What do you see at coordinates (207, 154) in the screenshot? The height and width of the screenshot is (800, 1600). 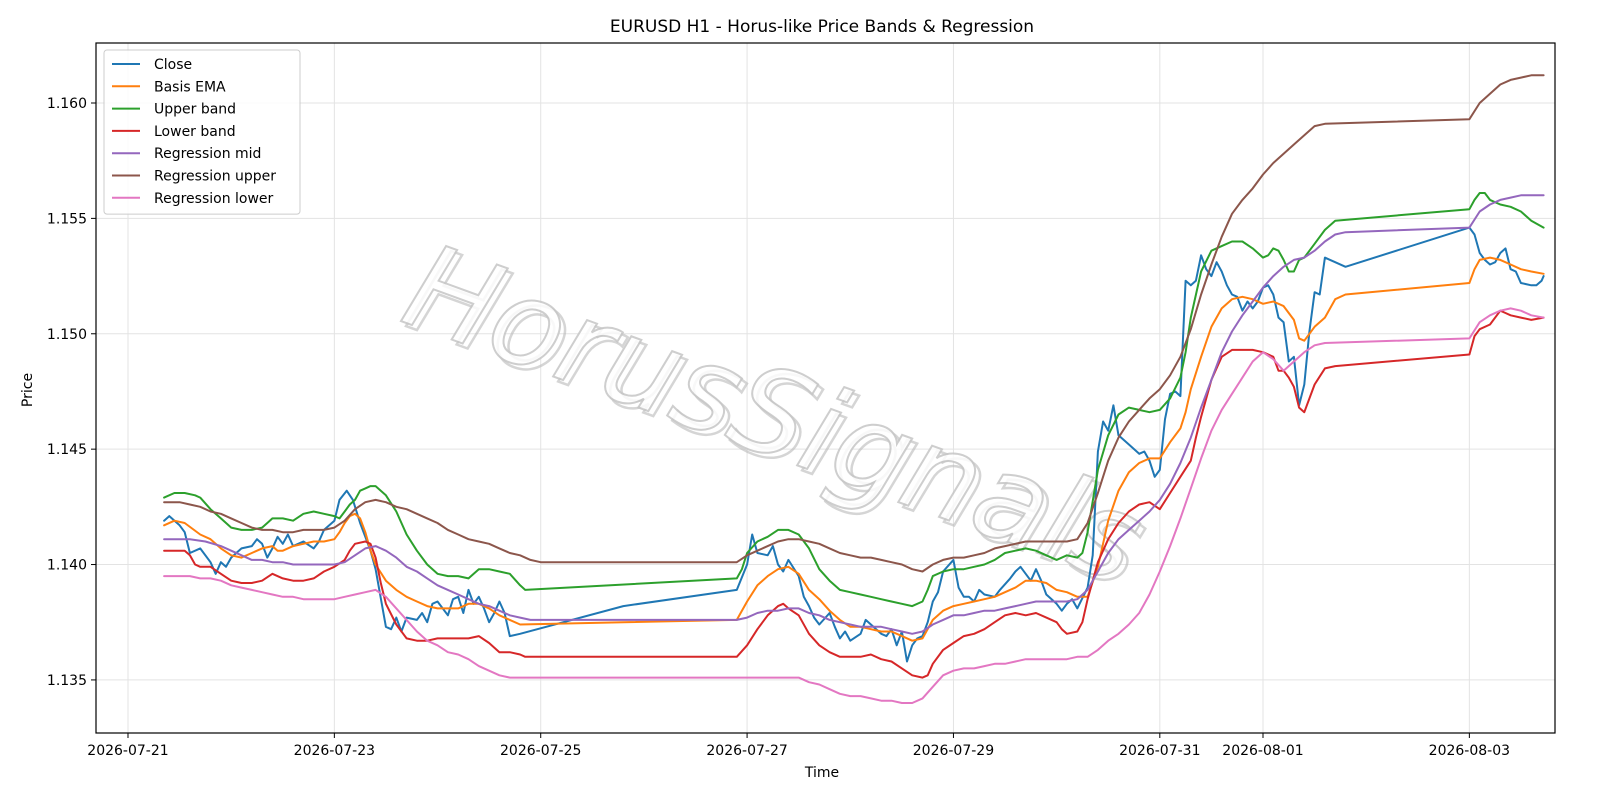 I see `legend-label-regression-mid: Regression mid` at bounding box center [207, 154].